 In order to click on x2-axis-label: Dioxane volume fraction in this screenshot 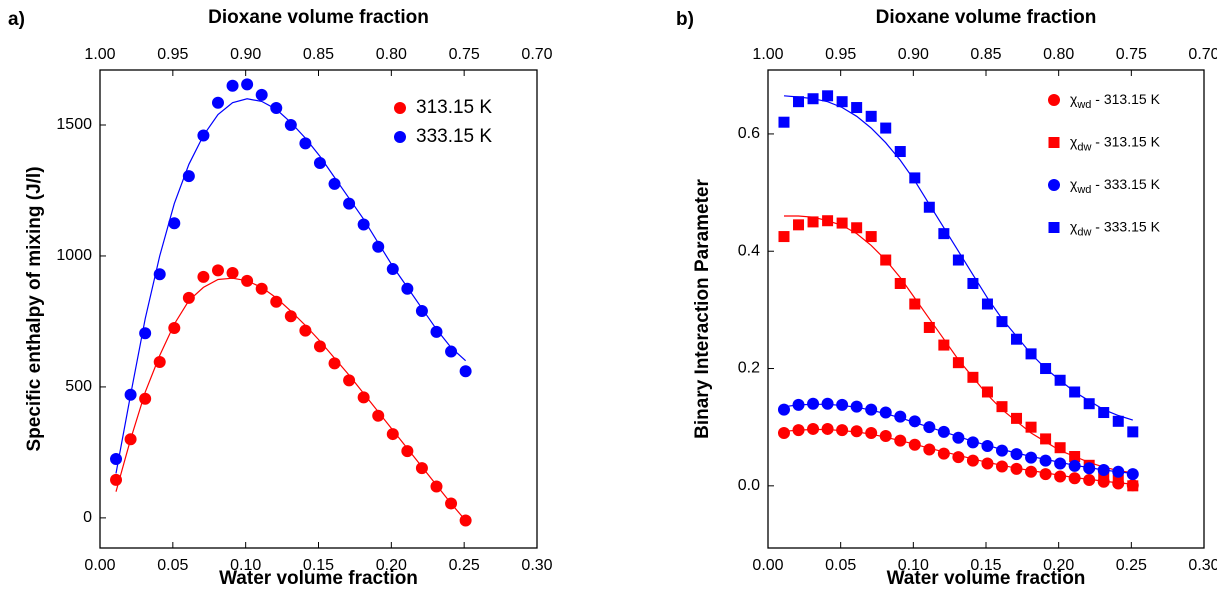, I will do `click(986, 17)`.